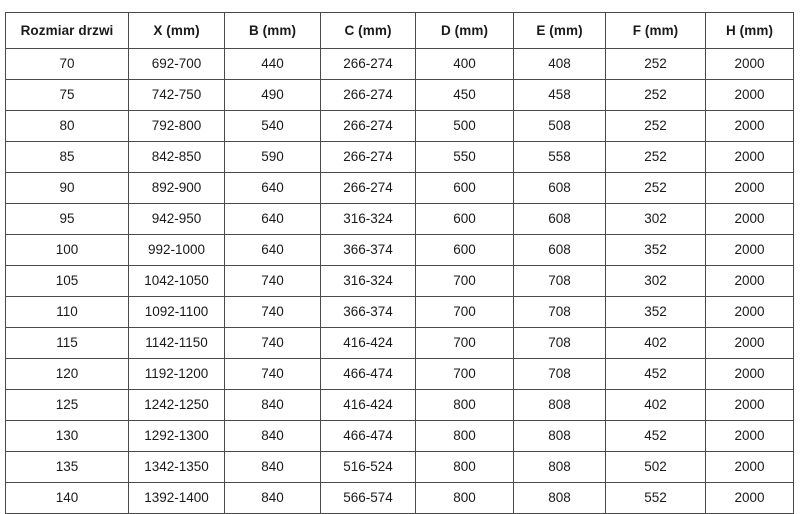 Image resolution: width=800 pixels, height=514 pixels. Describe the element at coordinates (176, 374) in the screenshot. I see `cell-x: 1192-1200` at that location.